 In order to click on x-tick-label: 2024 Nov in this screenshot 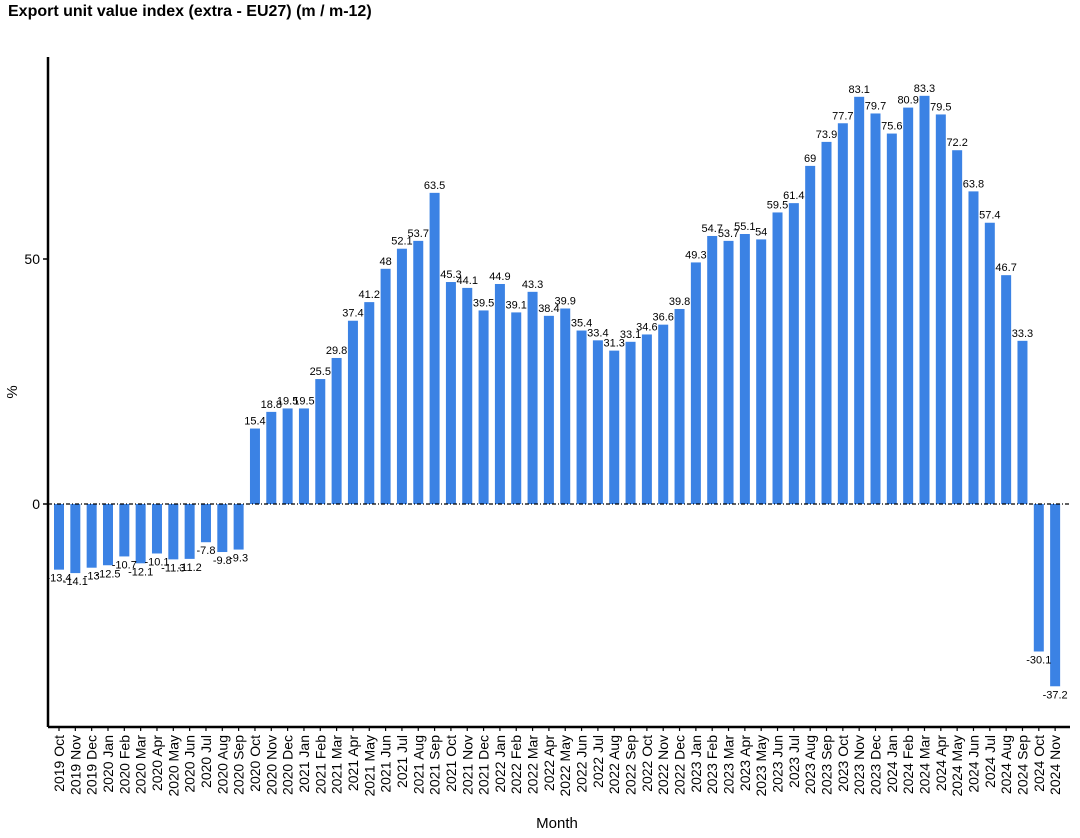, I will do `click(1055, 765)`.